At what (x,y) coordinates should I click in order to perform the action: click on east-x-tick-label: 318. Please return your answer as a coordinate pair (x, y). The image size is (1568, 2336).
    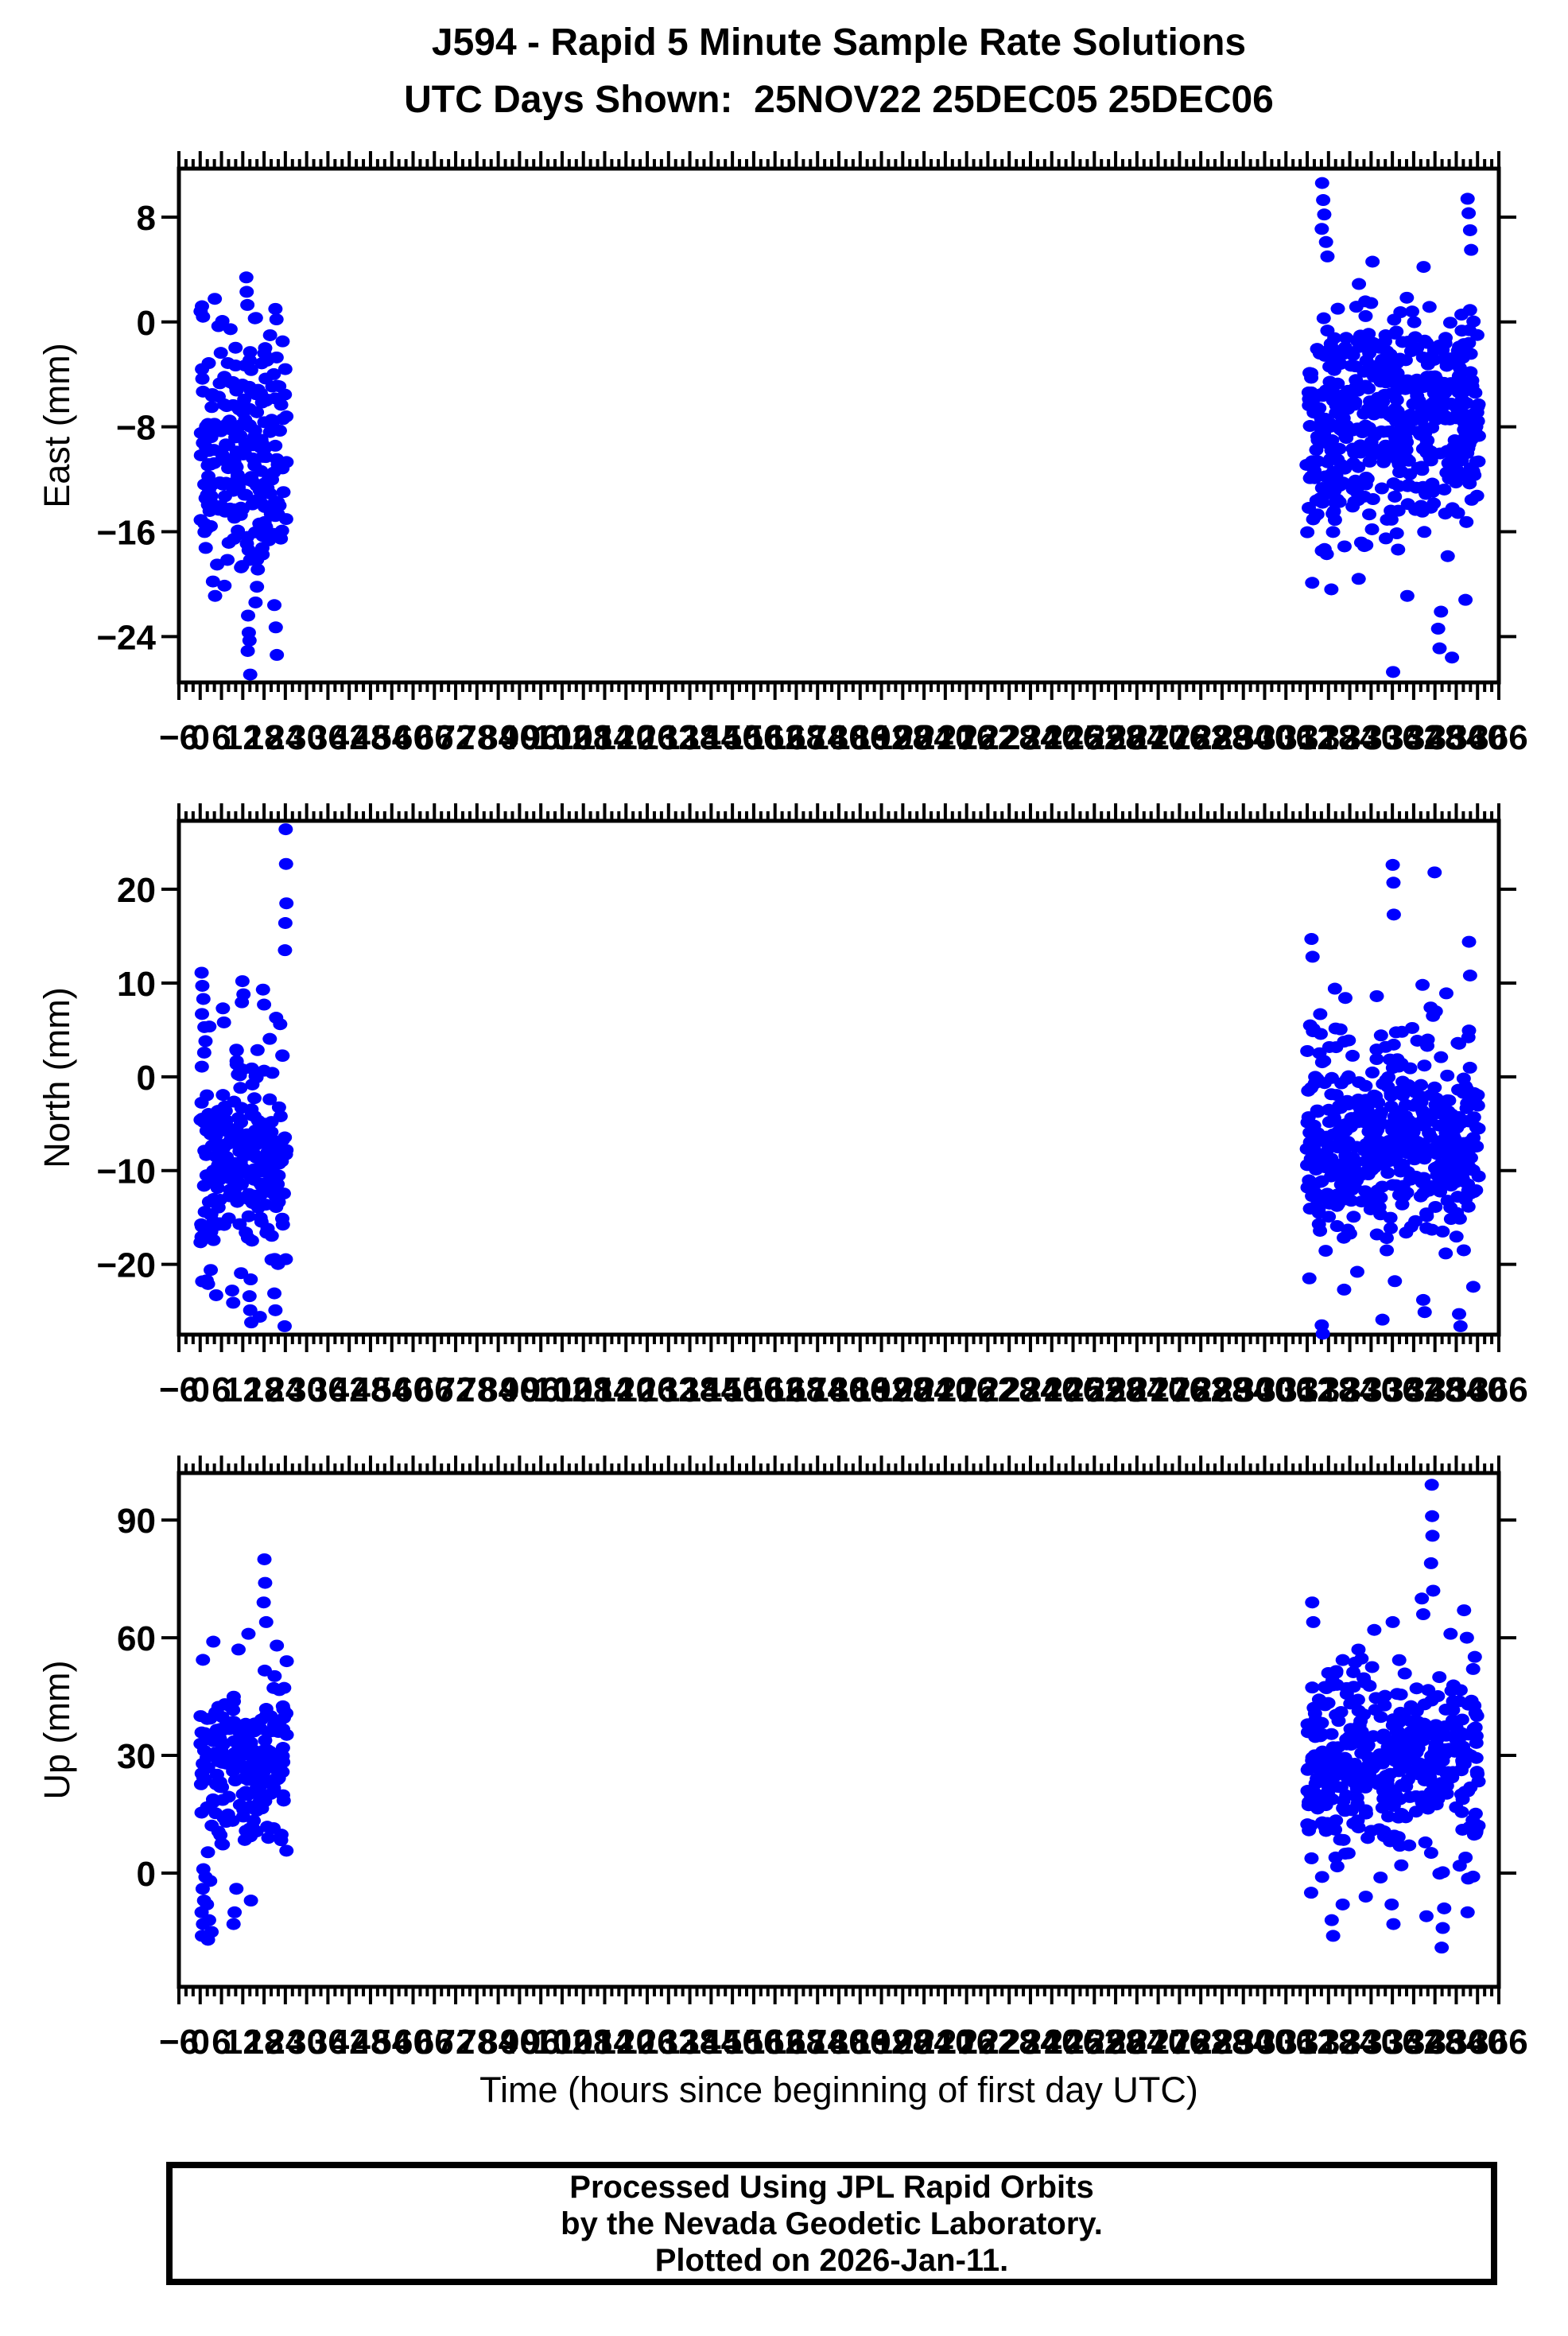
    Looking at the image, I should click on (1328, 737).